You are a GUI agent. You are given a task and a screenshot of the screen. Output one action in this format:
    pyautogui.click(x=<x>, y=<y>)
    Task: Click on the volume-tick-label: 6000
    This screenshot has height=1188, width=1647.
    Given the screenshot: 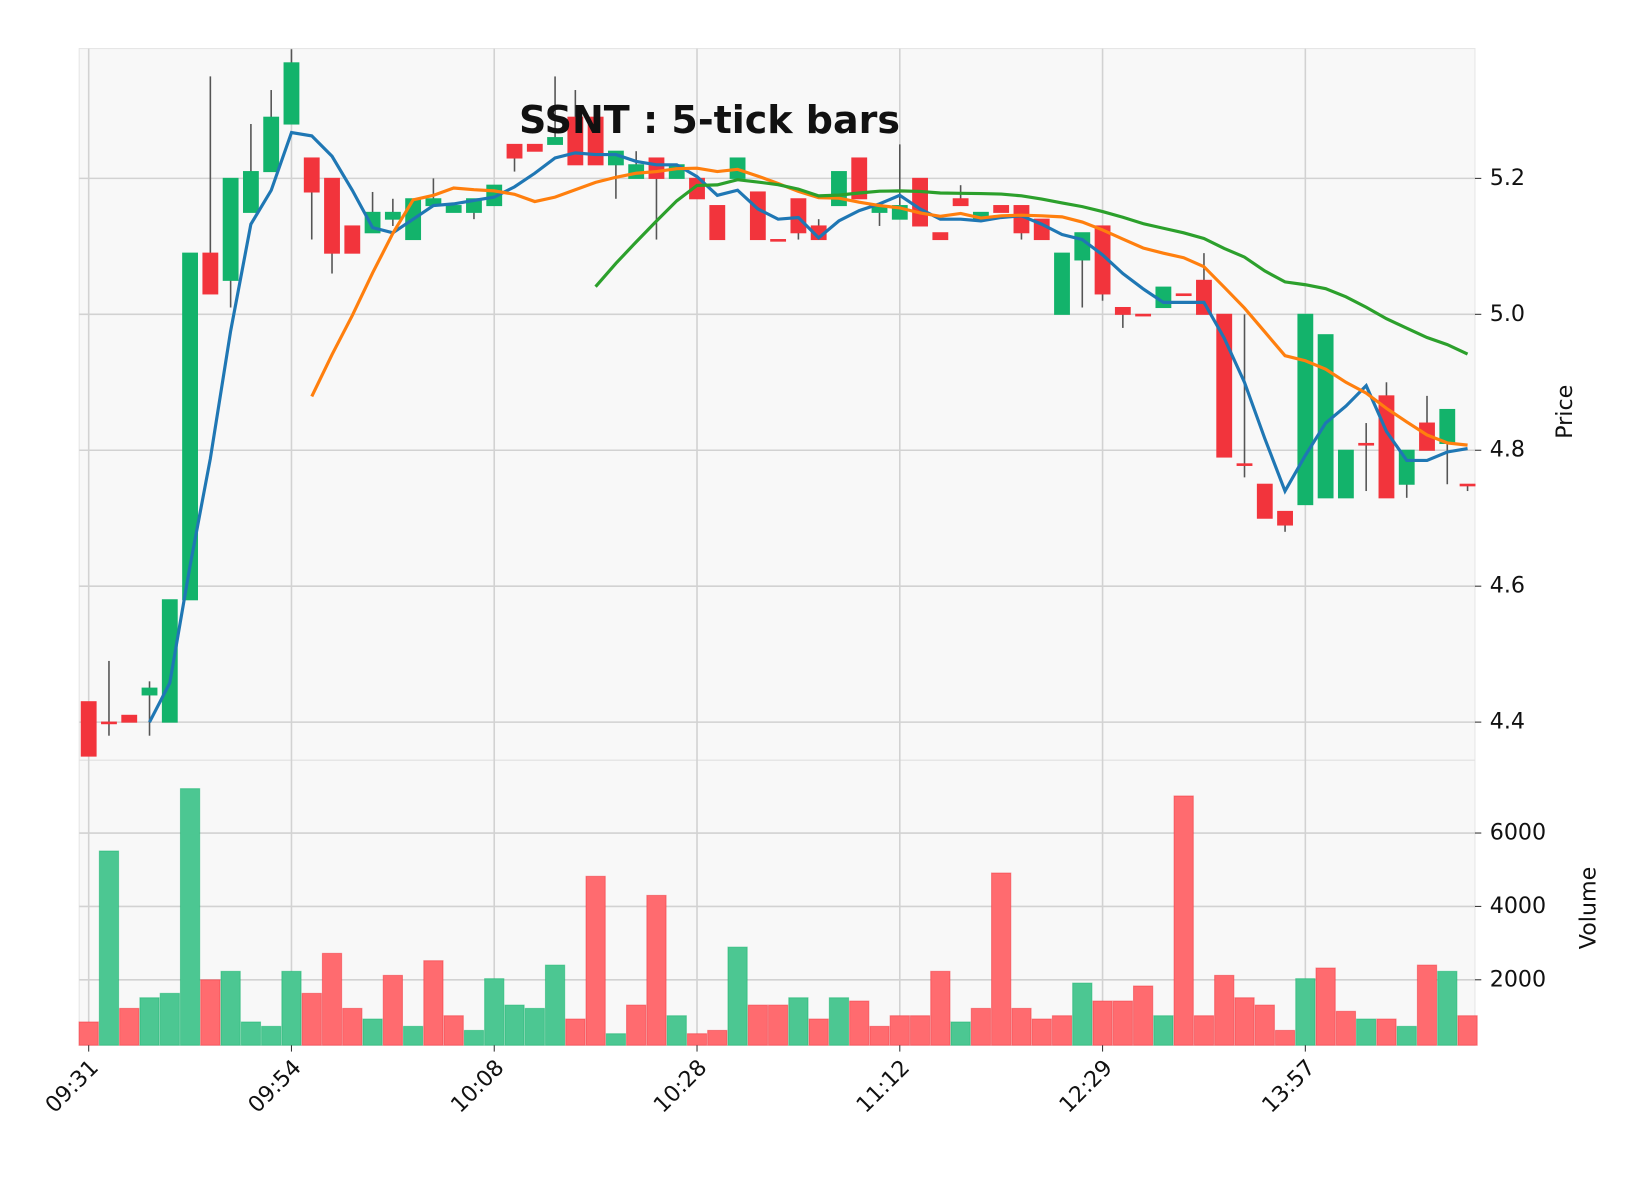 What is the action you would take?
    pyautogui.click(x=1518, y=833)
    